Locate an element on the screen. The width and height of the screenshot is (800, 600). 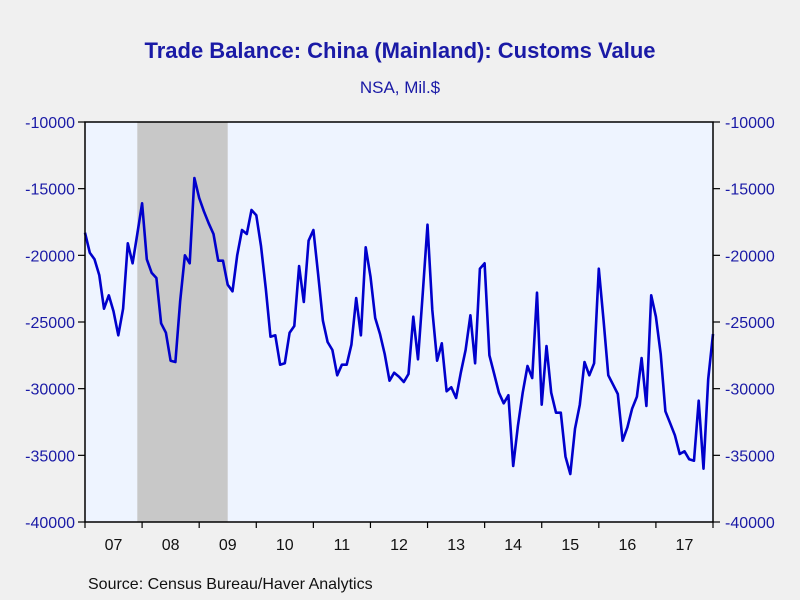
y-tick-label-left: -35000 is located at coordinates (50, 456).